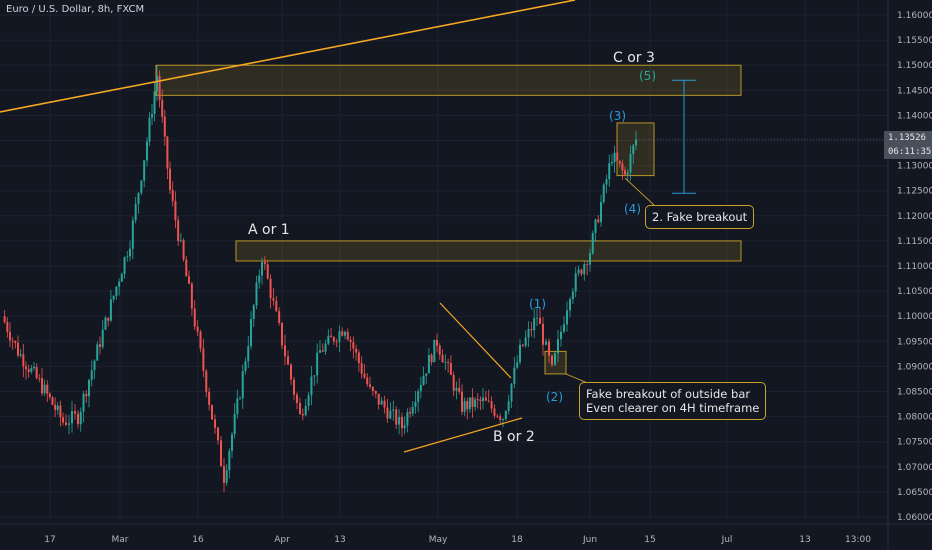 This screenshot has height=550, width=932. I want to click on wave-label-3: (3), so click(617, 116).